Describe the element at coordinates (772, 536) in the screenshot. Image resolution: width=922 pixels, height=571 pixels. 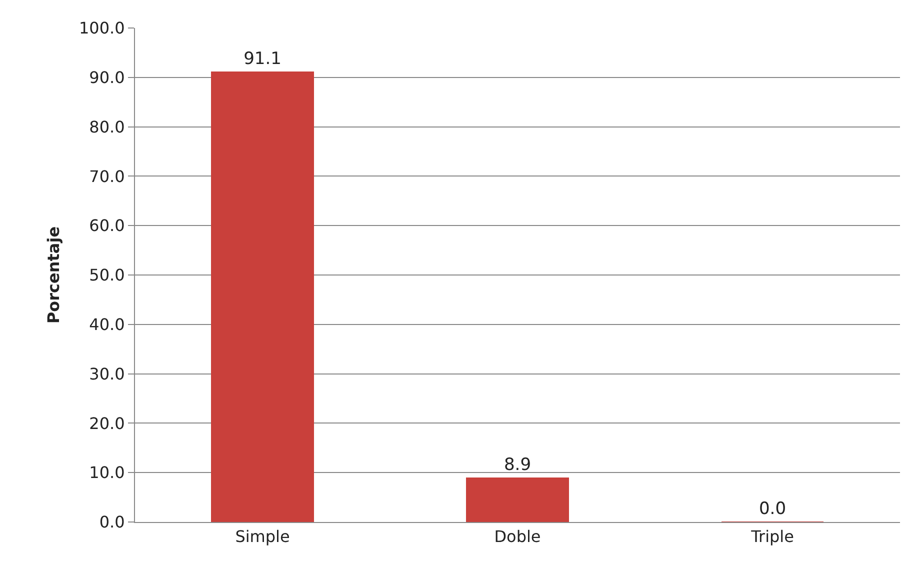
I see `x-tick-label: Triple` at that location.